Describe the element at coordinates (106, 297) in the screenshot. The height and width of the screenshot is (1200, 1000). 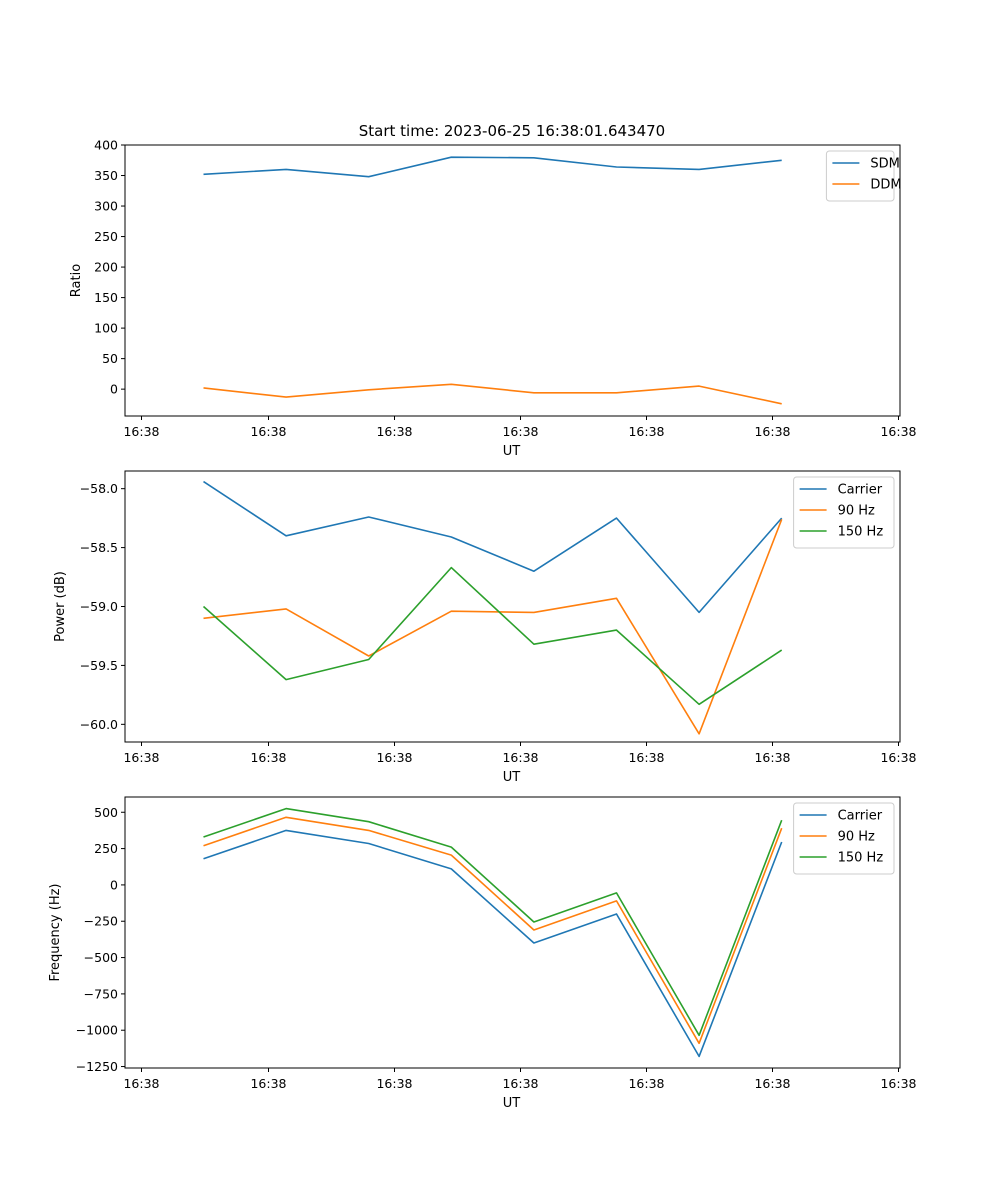
I see `y-tick-label: 150` at that location.